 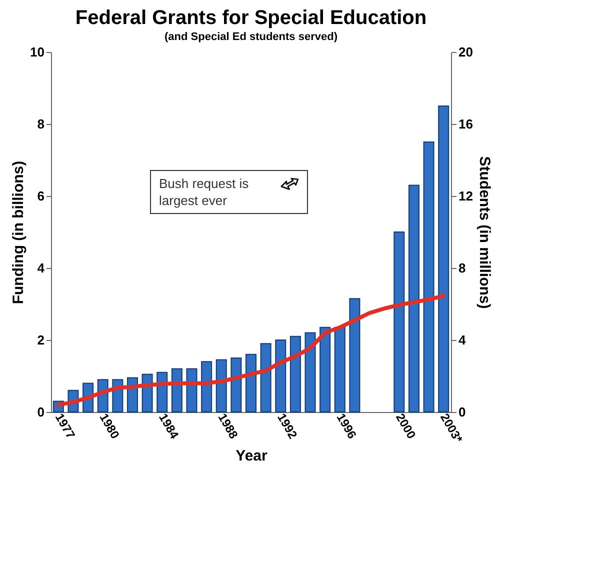 I want to click on y2-tick-label: 4, so click(x=462, y=340).